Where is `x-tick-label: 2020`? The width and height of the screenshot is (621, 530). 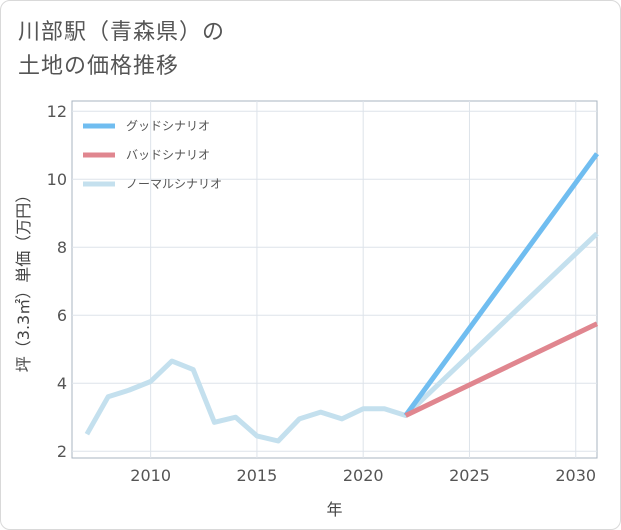 x-tick-label: 2020 is located at coordinates (363, 475).